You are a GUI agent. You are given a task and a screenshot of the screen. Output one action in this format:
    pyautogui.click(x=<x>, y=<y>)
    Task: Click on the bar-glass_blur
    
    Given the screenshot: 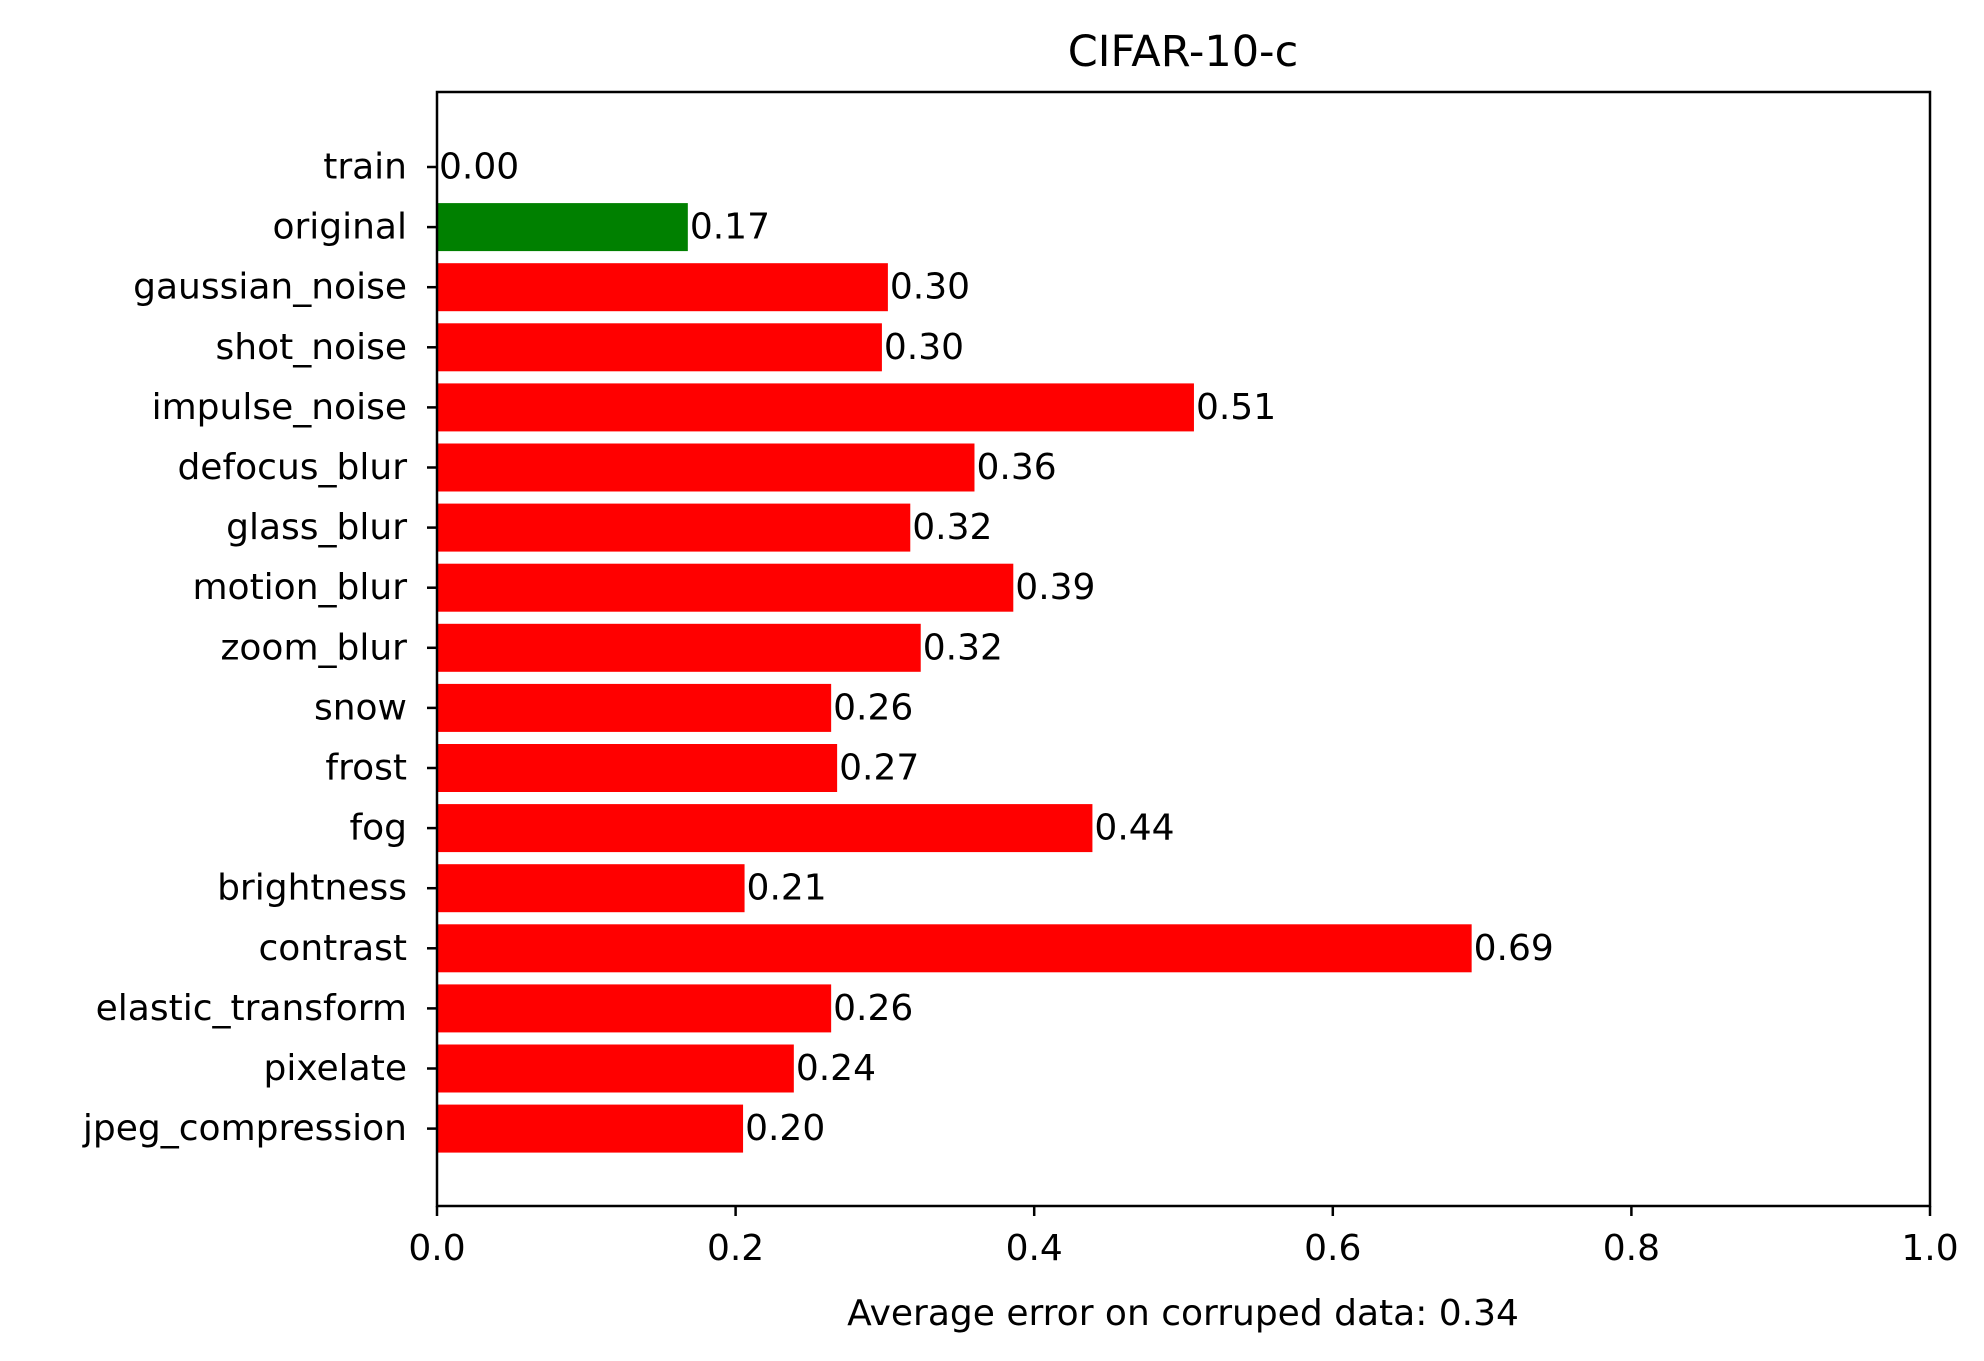 What is the action you would take?
    pyautogui.click(x=674, y=527)
    